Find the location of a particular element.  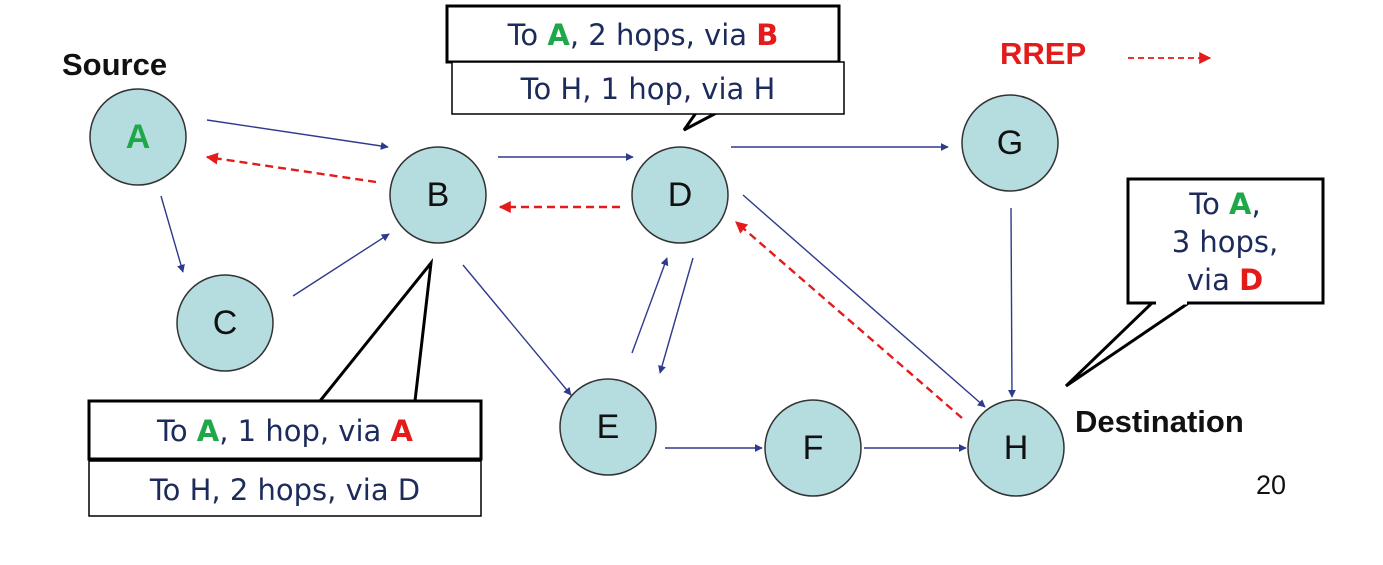

node-b-label: B is located at coordinates (438, 195).